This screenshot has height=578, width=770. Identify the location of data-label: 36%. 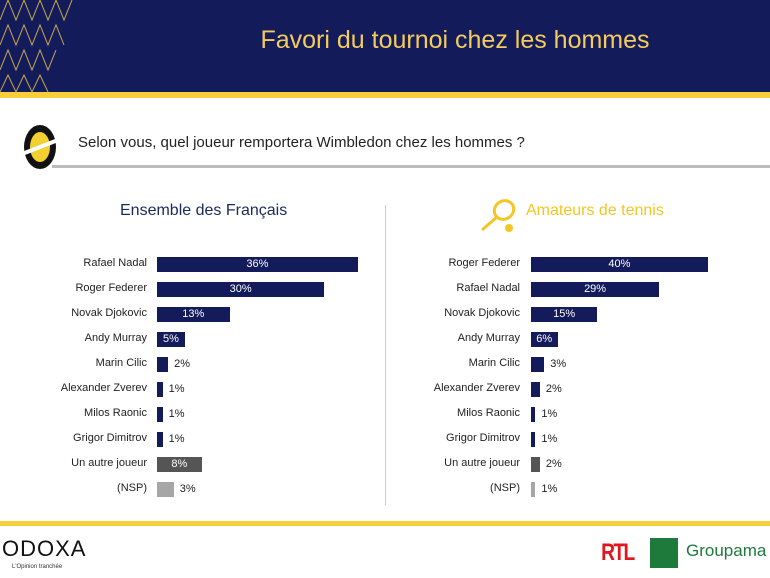
(257, 264).